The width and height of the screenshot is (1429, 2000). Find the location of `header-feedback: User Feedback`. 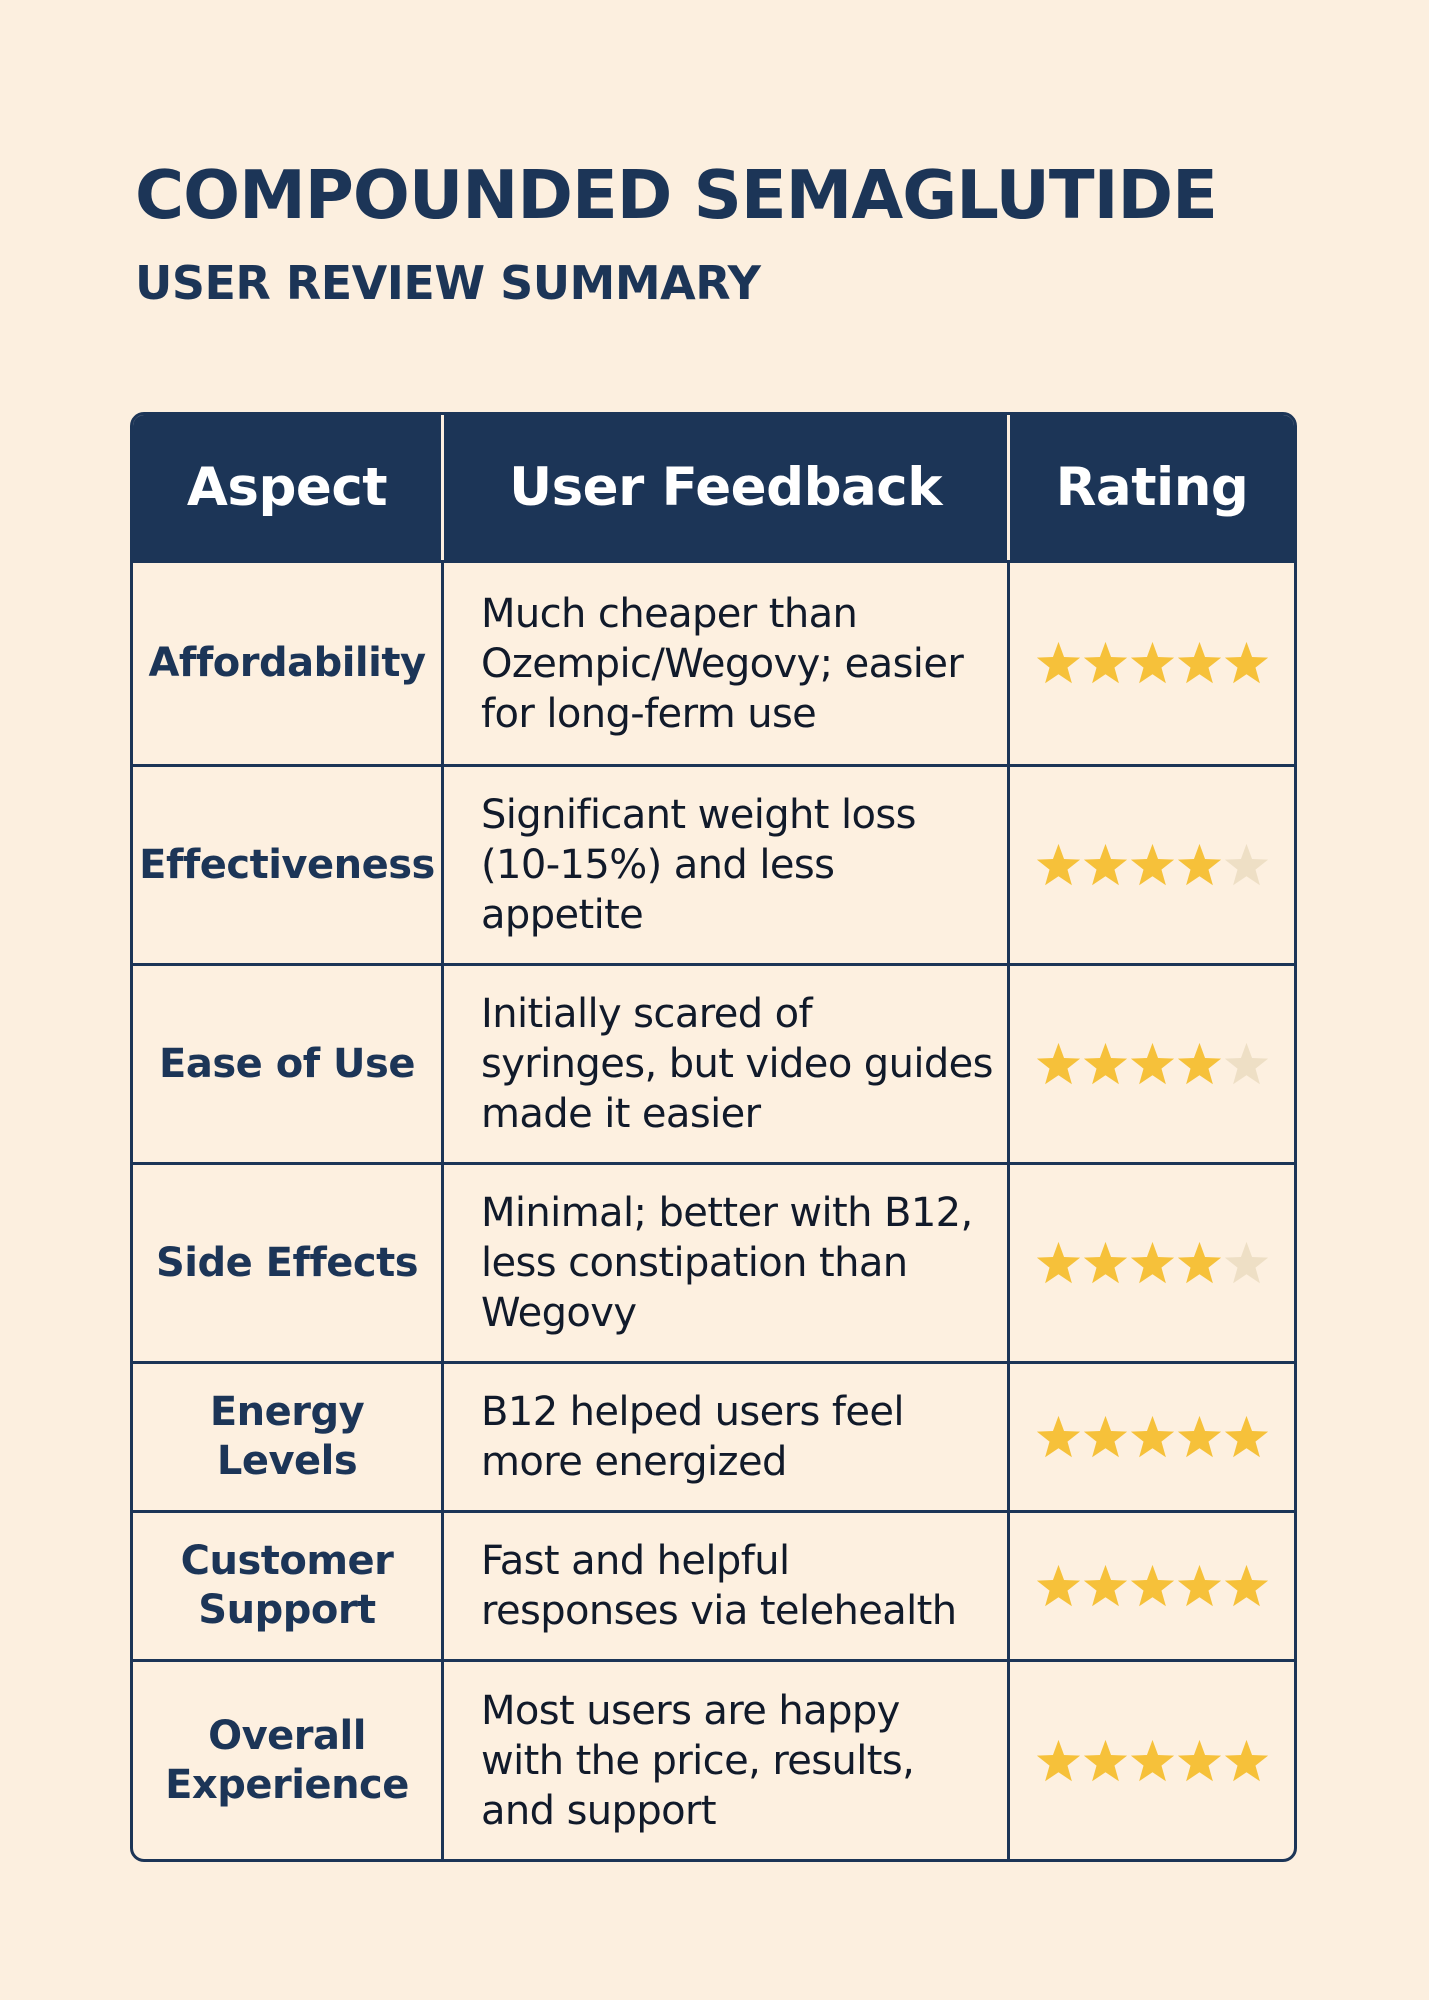

header-feedback: User Feedback is located at coordinates (725, 487).